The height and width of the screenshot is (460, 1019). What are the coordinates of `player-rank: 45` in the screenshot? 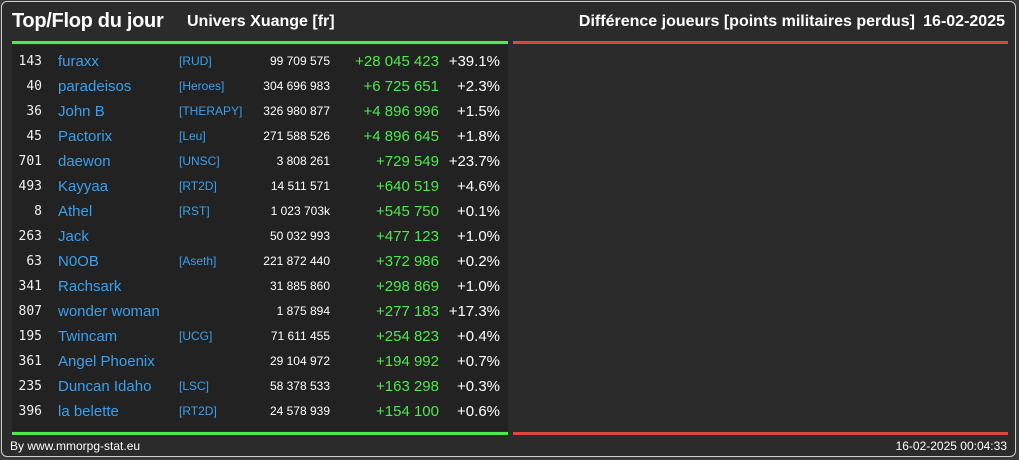 It's located at (34, 136).